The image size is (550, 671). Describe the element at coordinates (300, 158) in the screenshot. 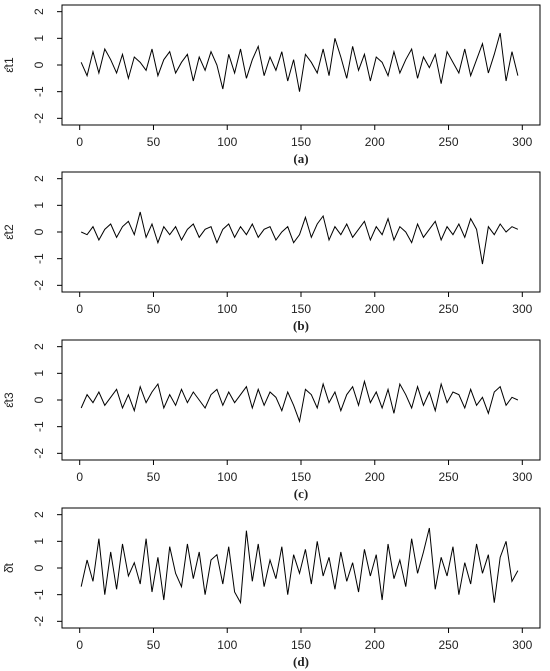

I see `caption: (a)` at that location.